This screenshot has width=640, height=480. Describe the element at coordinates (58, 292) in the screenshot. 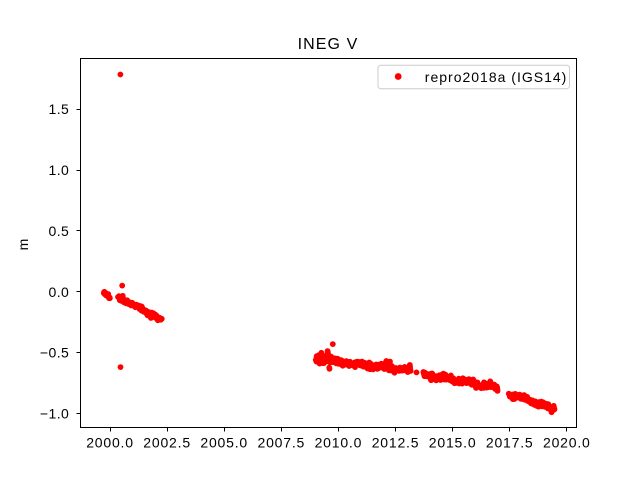

I see `svg-text: 0.0` at that location.